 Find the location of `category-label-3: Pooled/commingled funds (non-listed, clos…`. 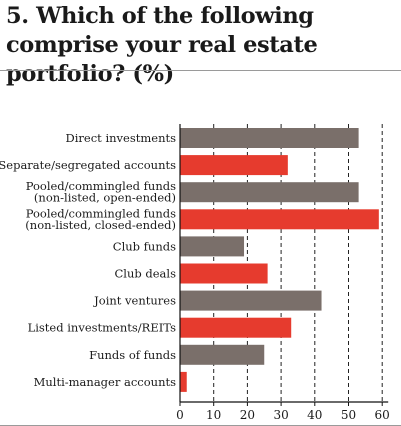

category-label-3: Pooled/commingled funds (non-listed, clos… is located at coordinates (100, 219).